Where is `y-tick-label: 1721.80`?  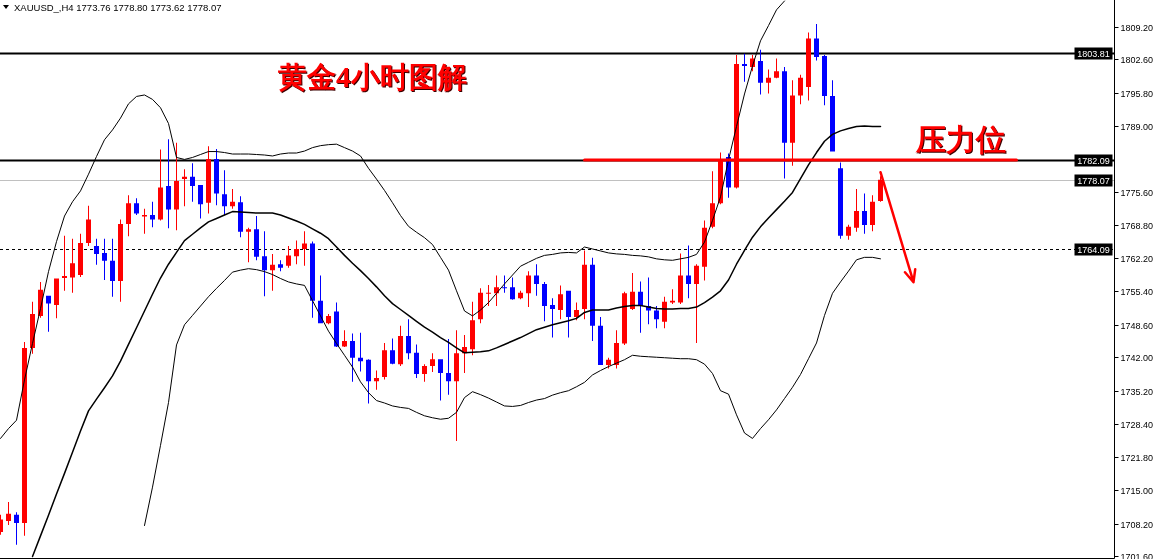 y-tick-label: 1721.80 is located at coordinates (1137, 457).